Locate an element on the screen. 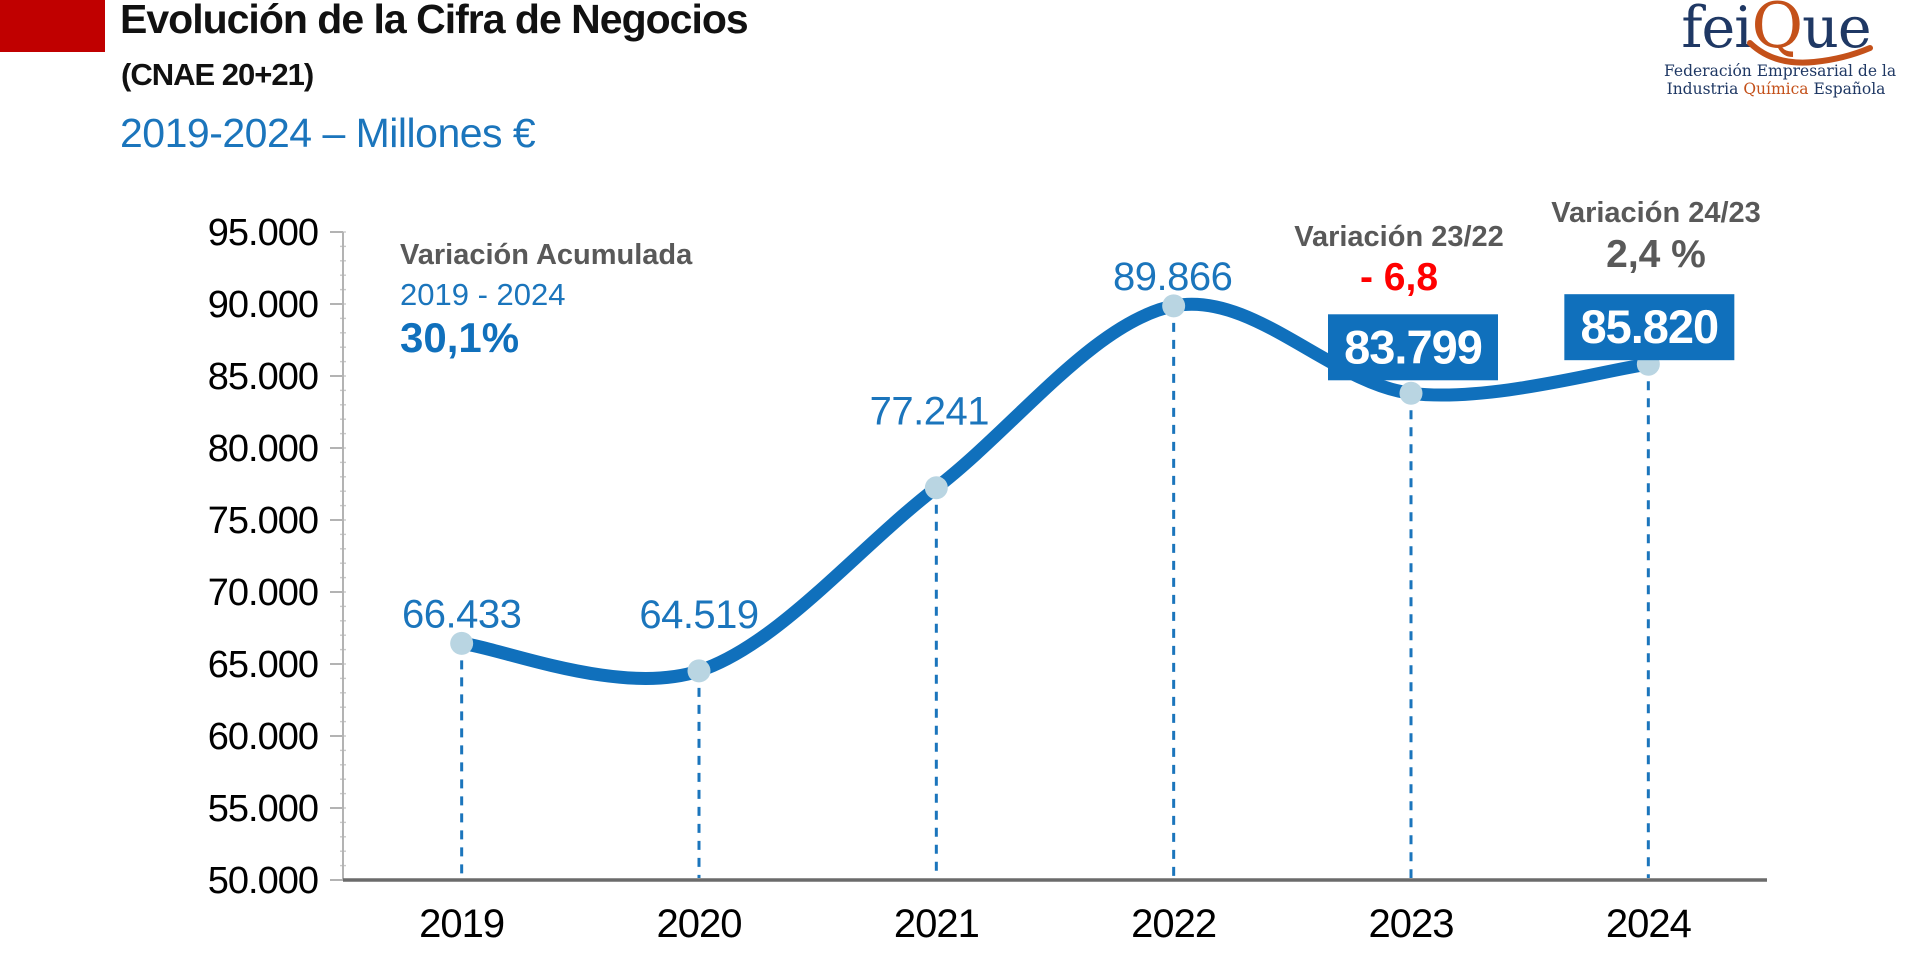 The width and height of the screenshot is (1920, 960). y-axis-tick-label: 60.000 is located at coordinates (263, 737).